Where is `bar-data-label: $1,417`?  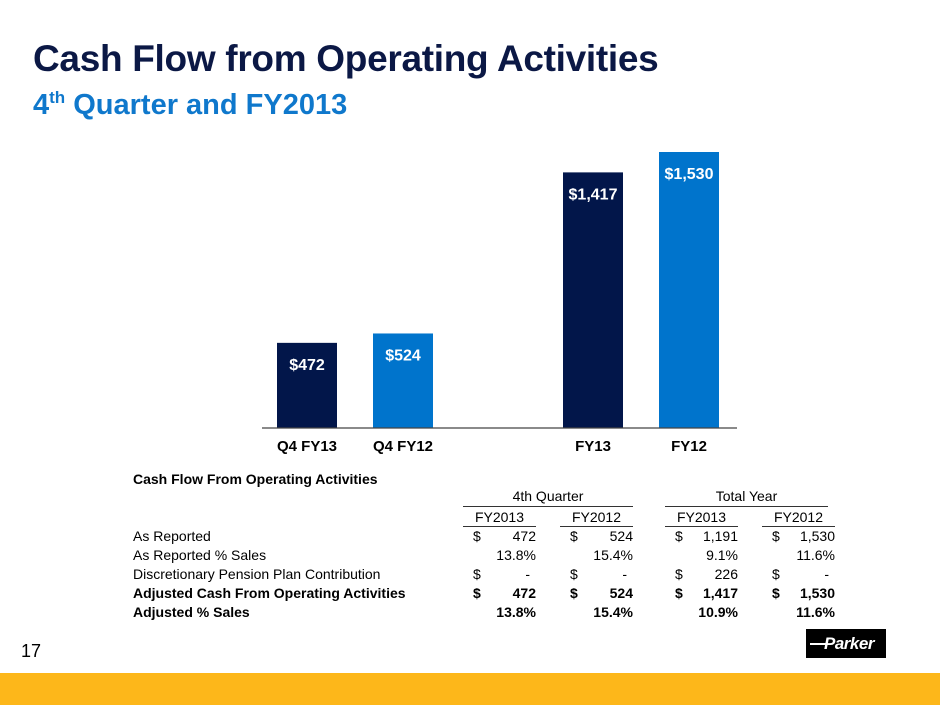 bar-data-label: $1,417 is located at coordinates (593, 194).